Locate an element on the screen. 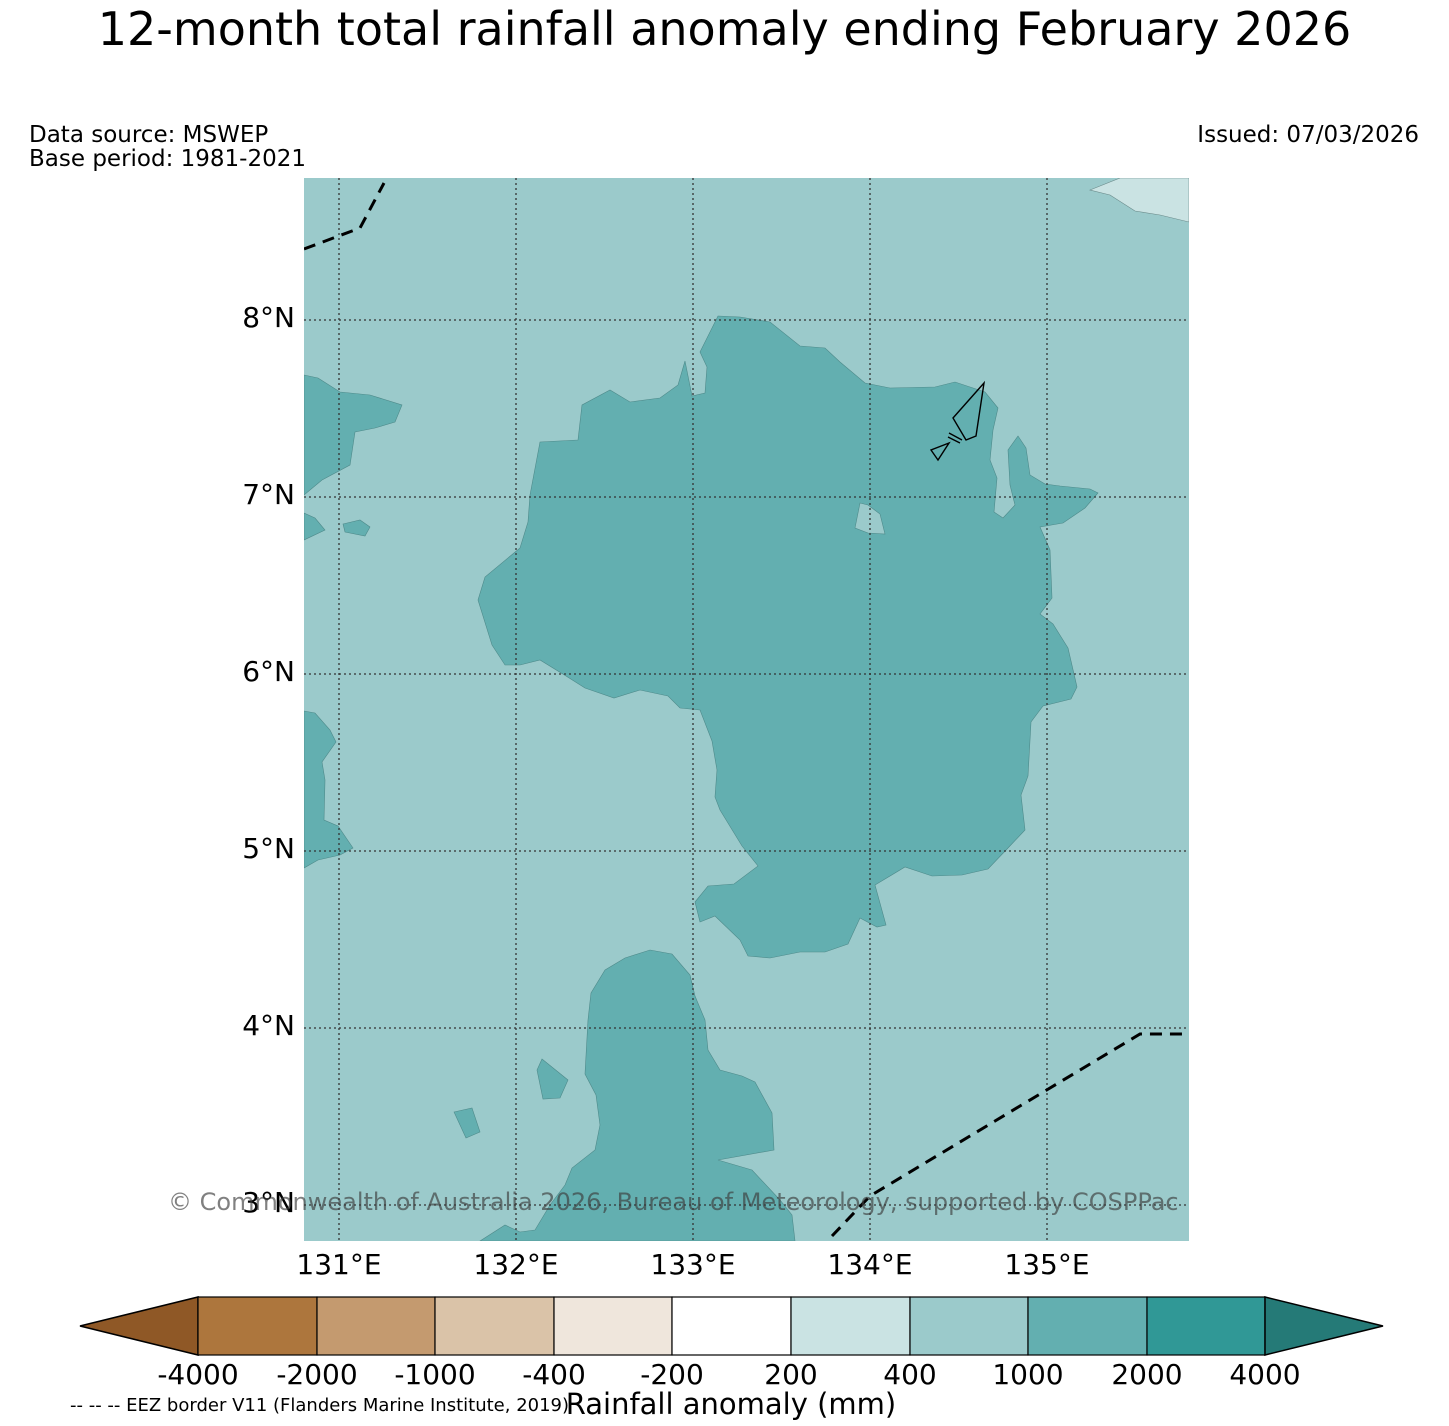 Image resolution: width=1449 pixels, height=1426 pixels. lon-label-131e: 131°E is located at coordinates (339, 1264).